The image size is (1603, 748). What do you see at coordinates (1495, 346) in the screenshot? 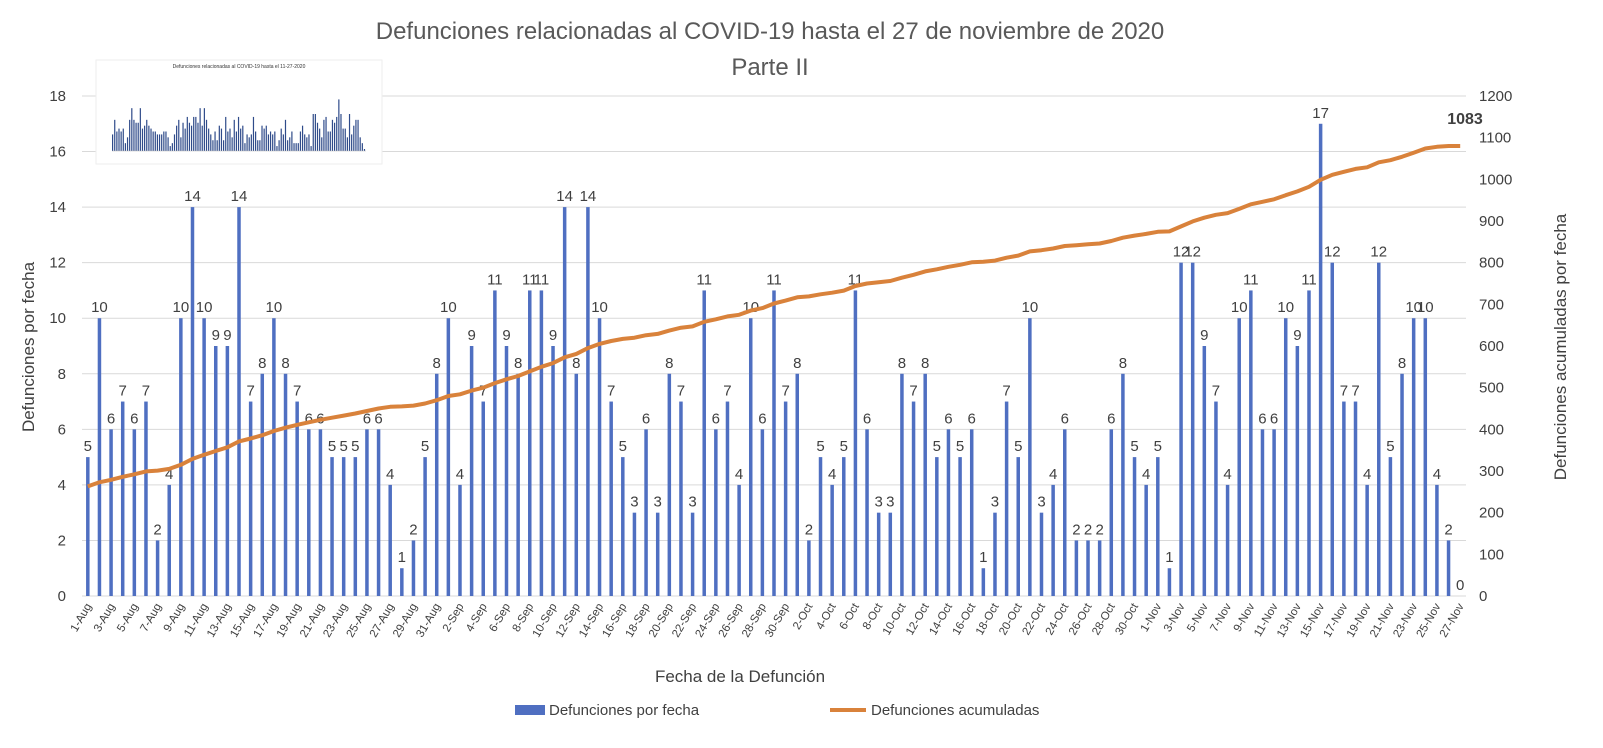
I see `right-axis-ticks: 0 100 200 300 400 500 600 700 800 900 1000 1100 1200` at bounding box center [1495, 346].